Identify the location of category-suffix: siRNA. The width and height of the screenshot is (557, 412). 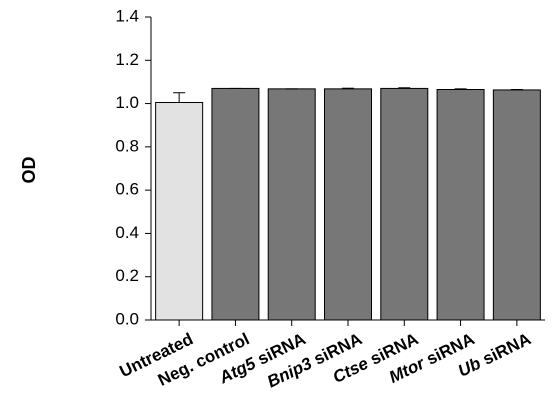
(504, 350).